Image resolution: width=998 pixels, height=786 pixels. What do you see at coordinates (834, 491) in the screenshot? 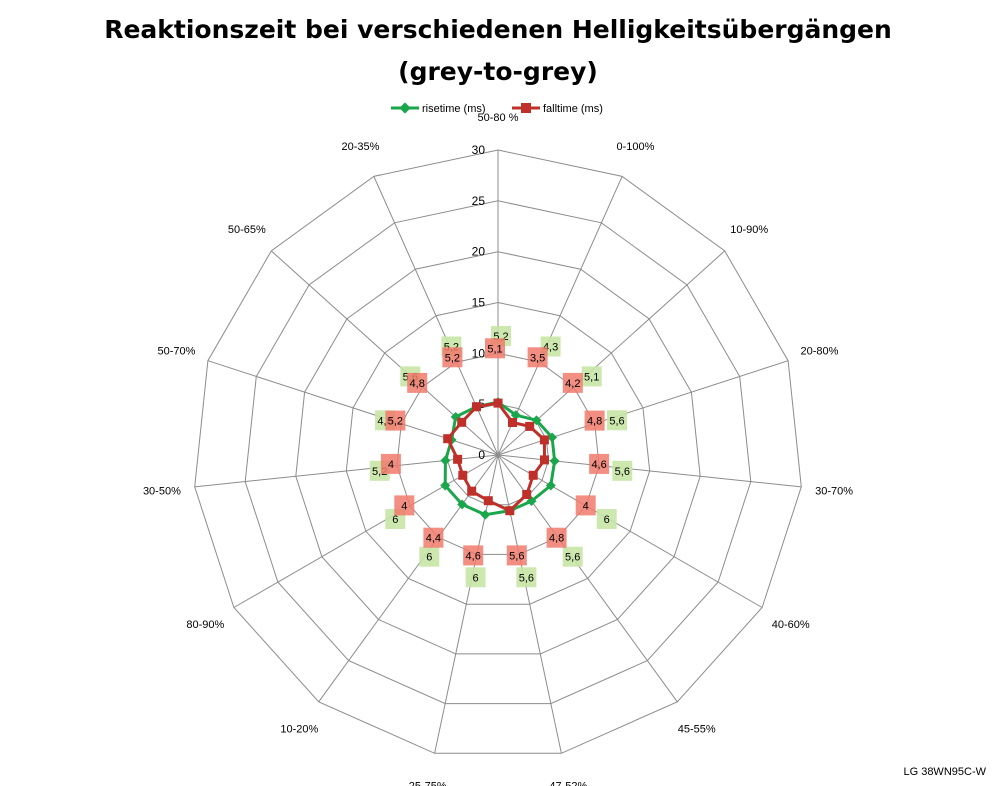
I see `category-label: 30-70%` at bounding box center [834, 491].